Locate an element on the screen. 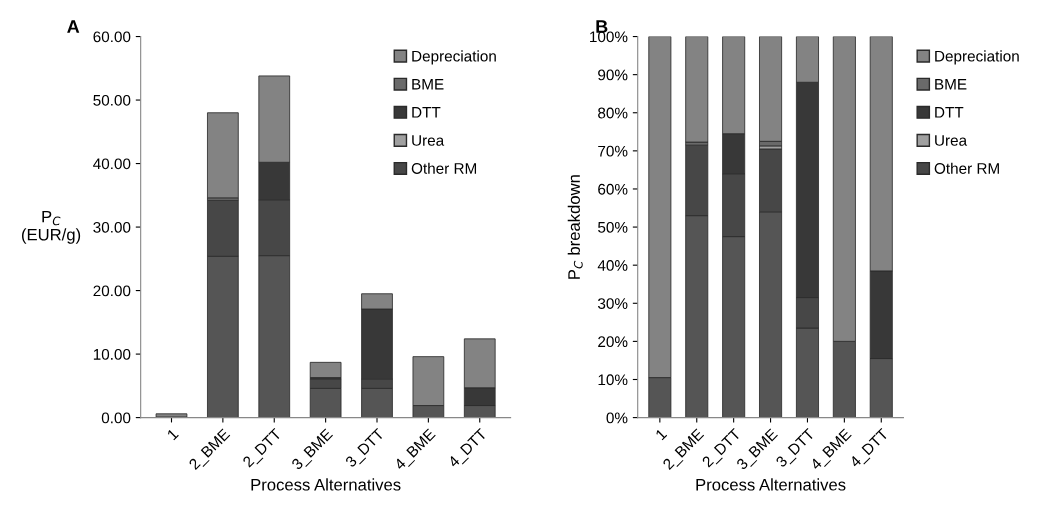 The width and height of the screenshot is (1042, 522). y-tick-label: 10% is located at coordinates (613, 380).